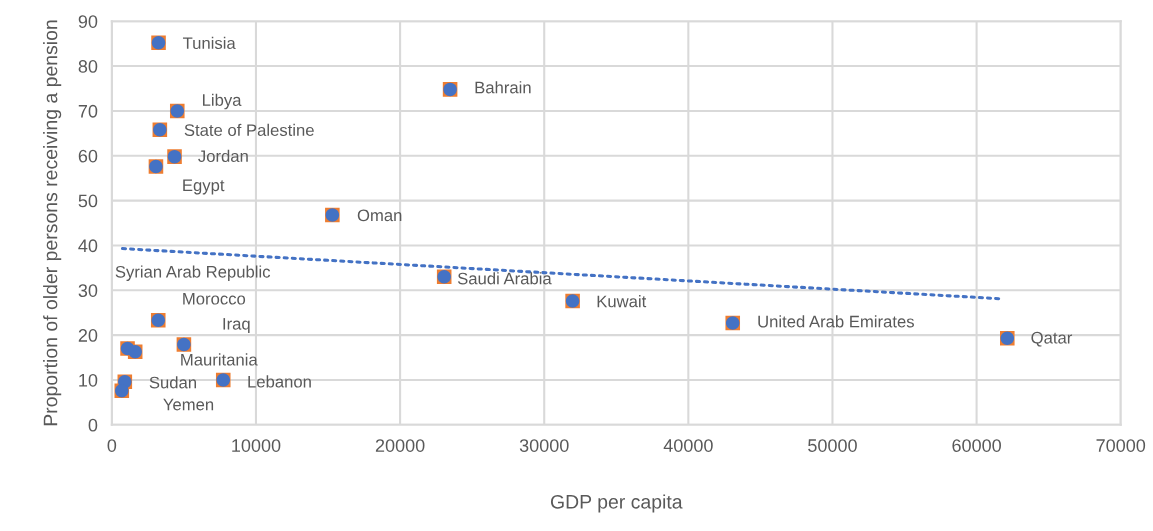 The image size is (1153, 531). Describe the element at coordinates (88, 156) in the screenshot. I see `y-tick-label: 60` at that location.